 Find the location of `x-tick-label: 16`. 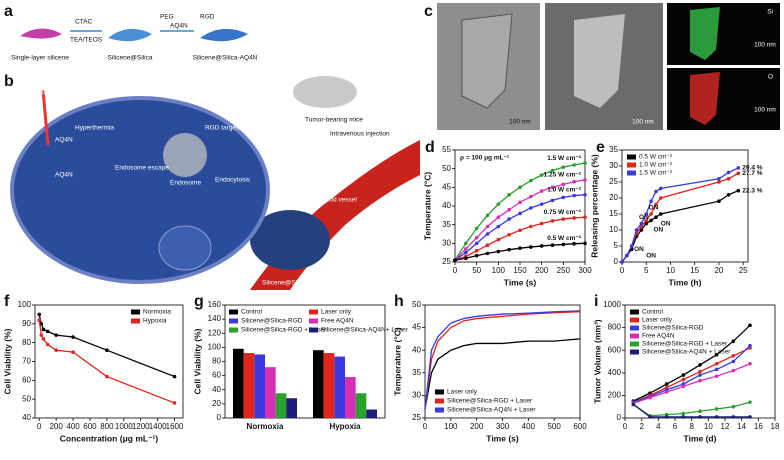

x-tick-label: 16 is located at coordinates (758, 426).